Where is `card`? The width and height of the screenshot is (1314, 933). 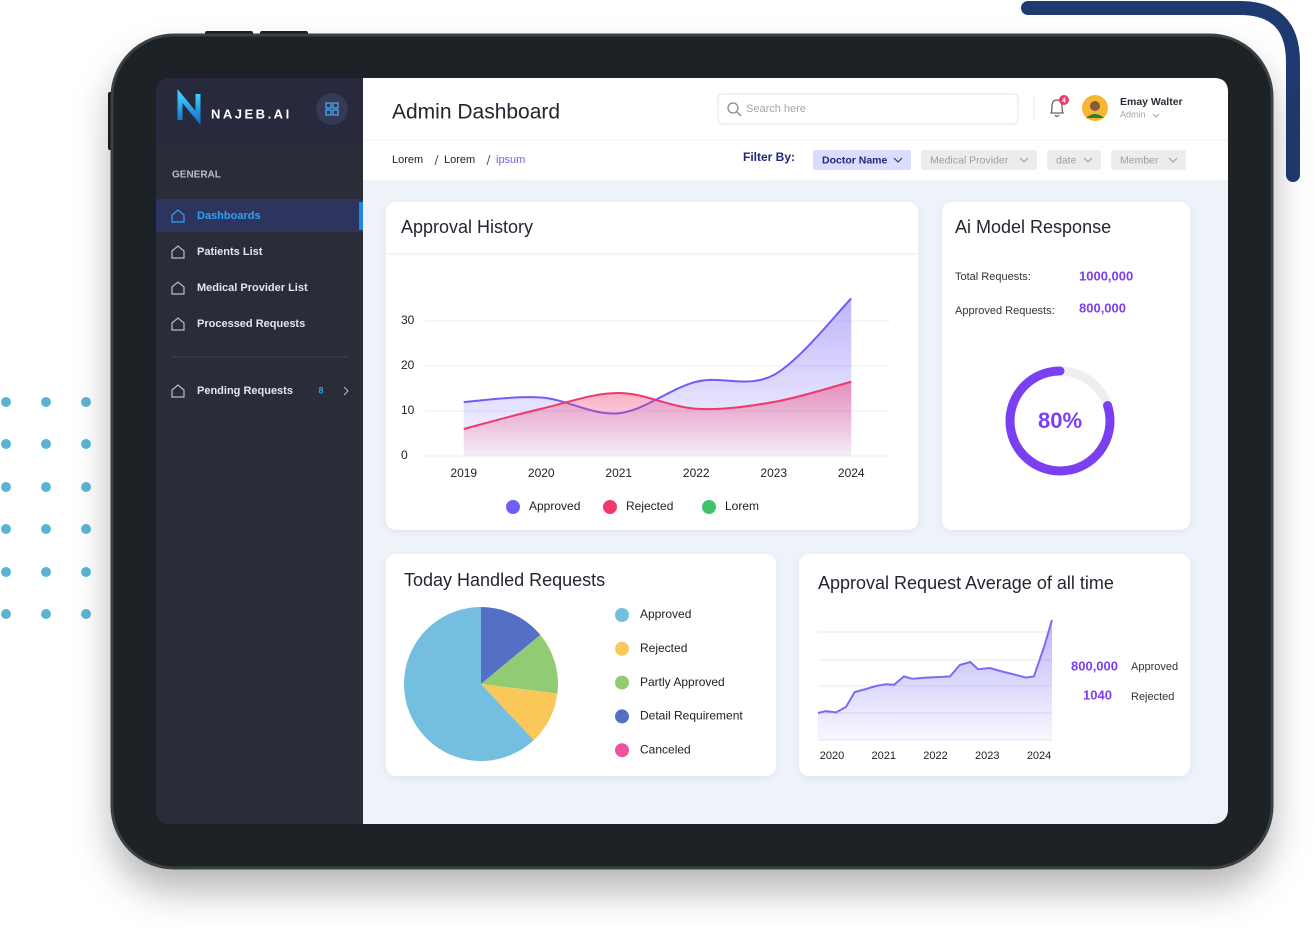 card is located at coordinates (1066, 366).